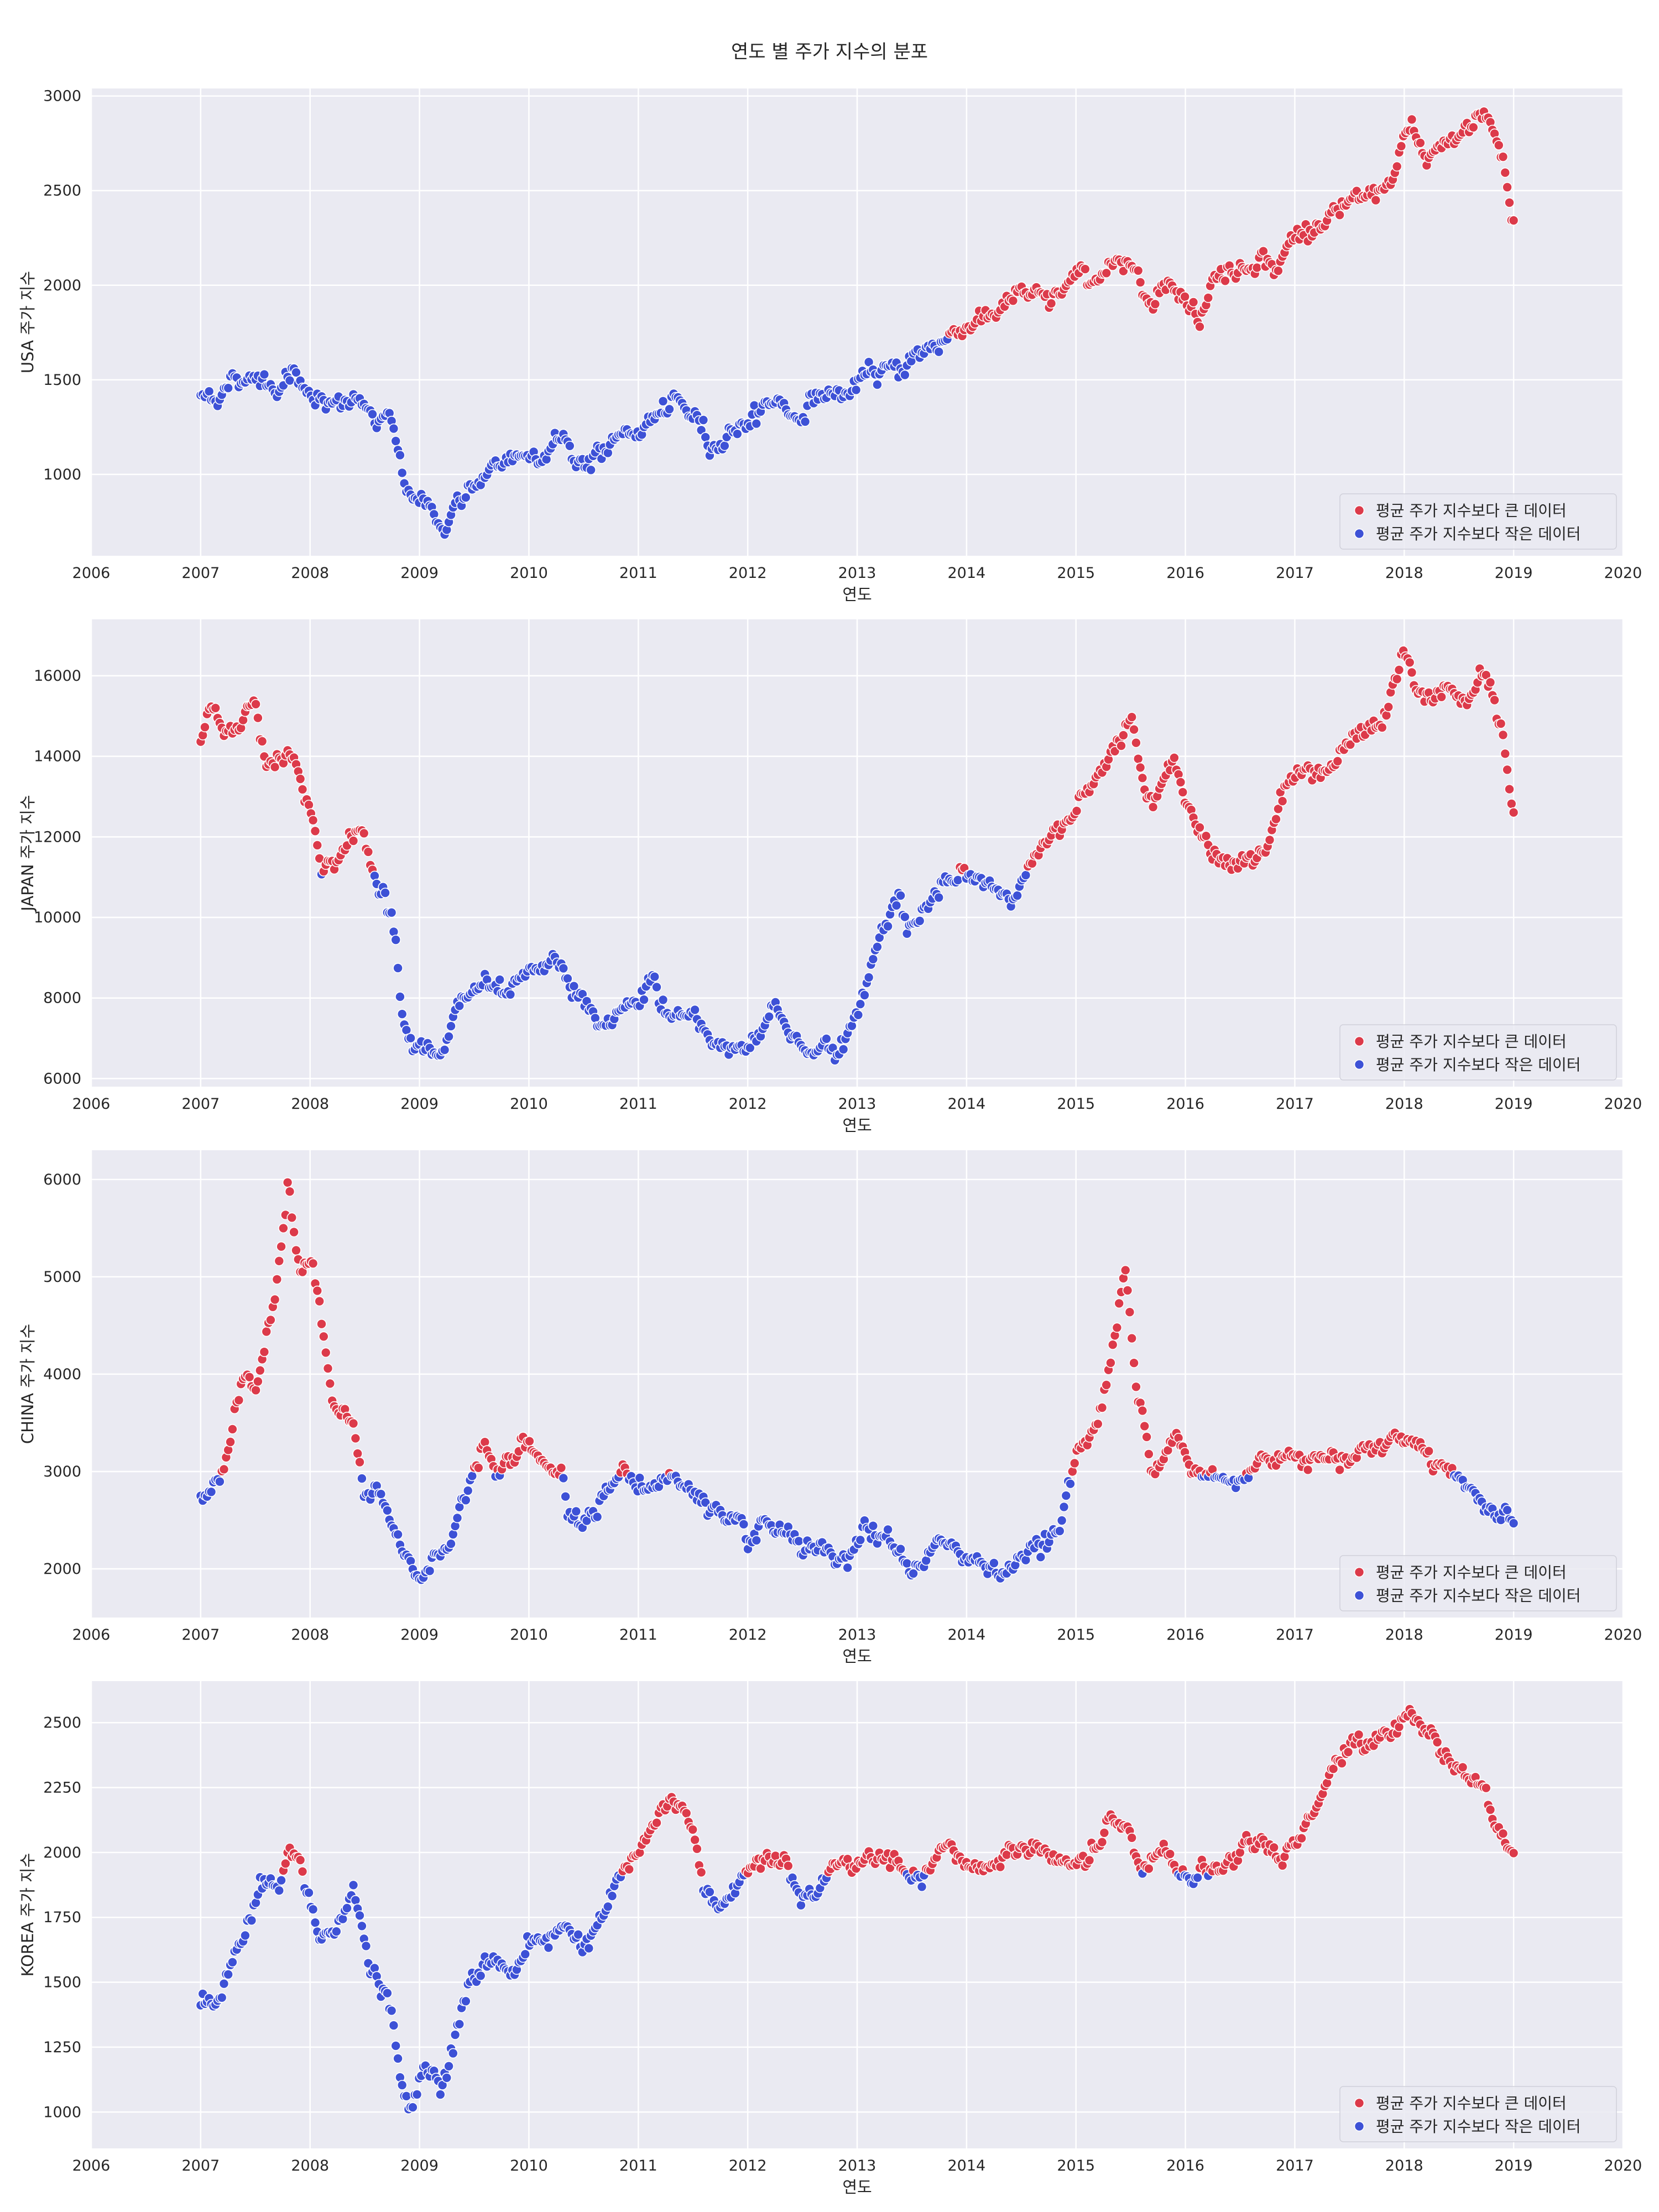  I want to click on x-tick-label: 2008, so click(310, 574).